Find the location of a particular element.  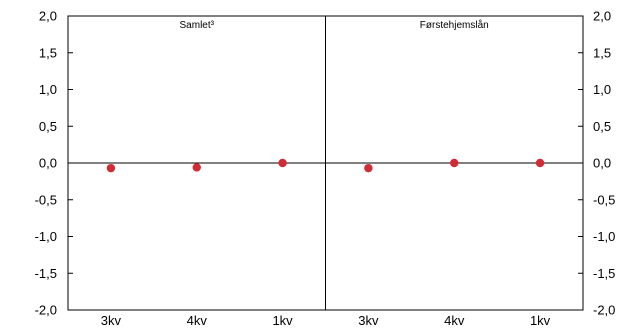

left-y-tick-label: 2,0 is located at coordinates (48, 16).